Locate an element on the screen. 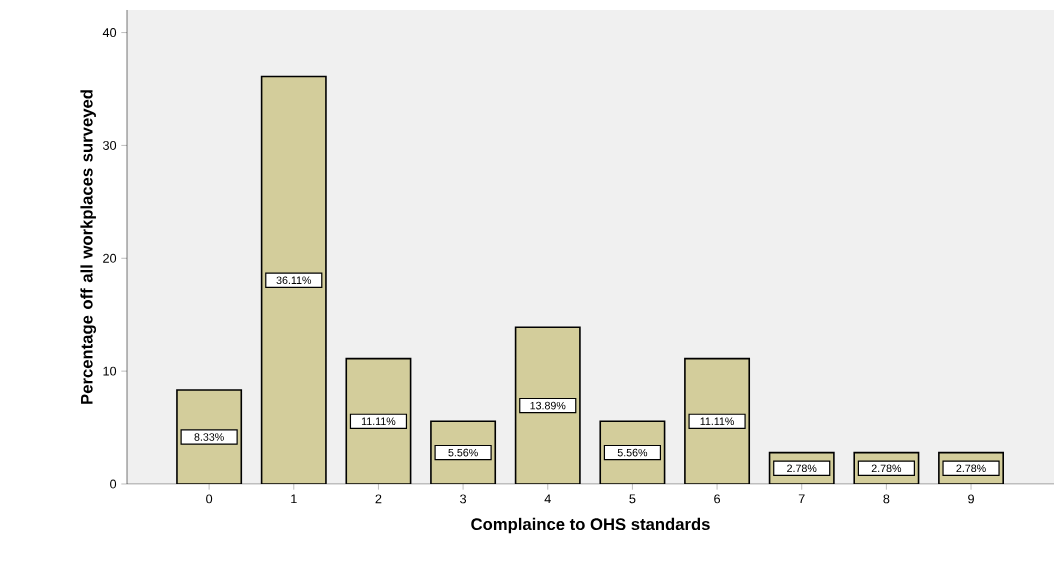 Image resolution: width=1054 pixels, height=580 pixels. data-label: 36.11% is located at coordinates (294, 280).